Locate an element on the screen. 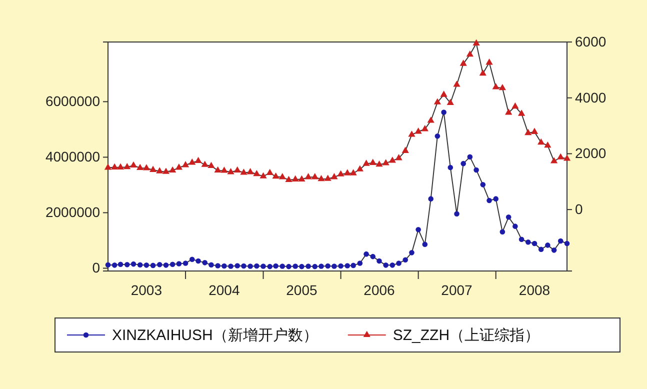  y2-tick-label: 6000 is located at coordinates (590, 41).